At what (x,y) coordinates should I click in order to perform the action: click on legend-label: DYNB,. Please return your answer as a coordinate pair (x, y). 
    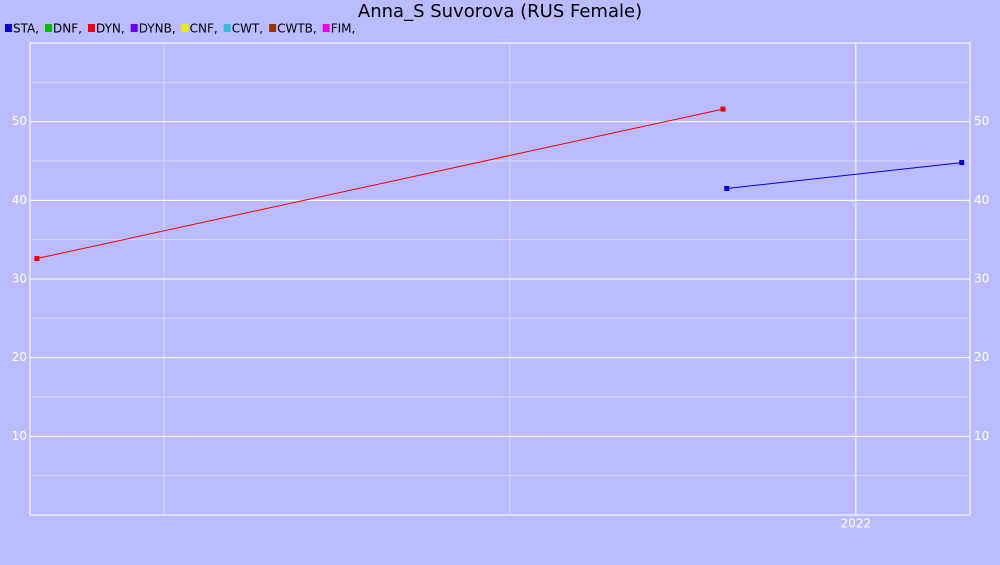
    Looking at the image, I should click on (157, 29).